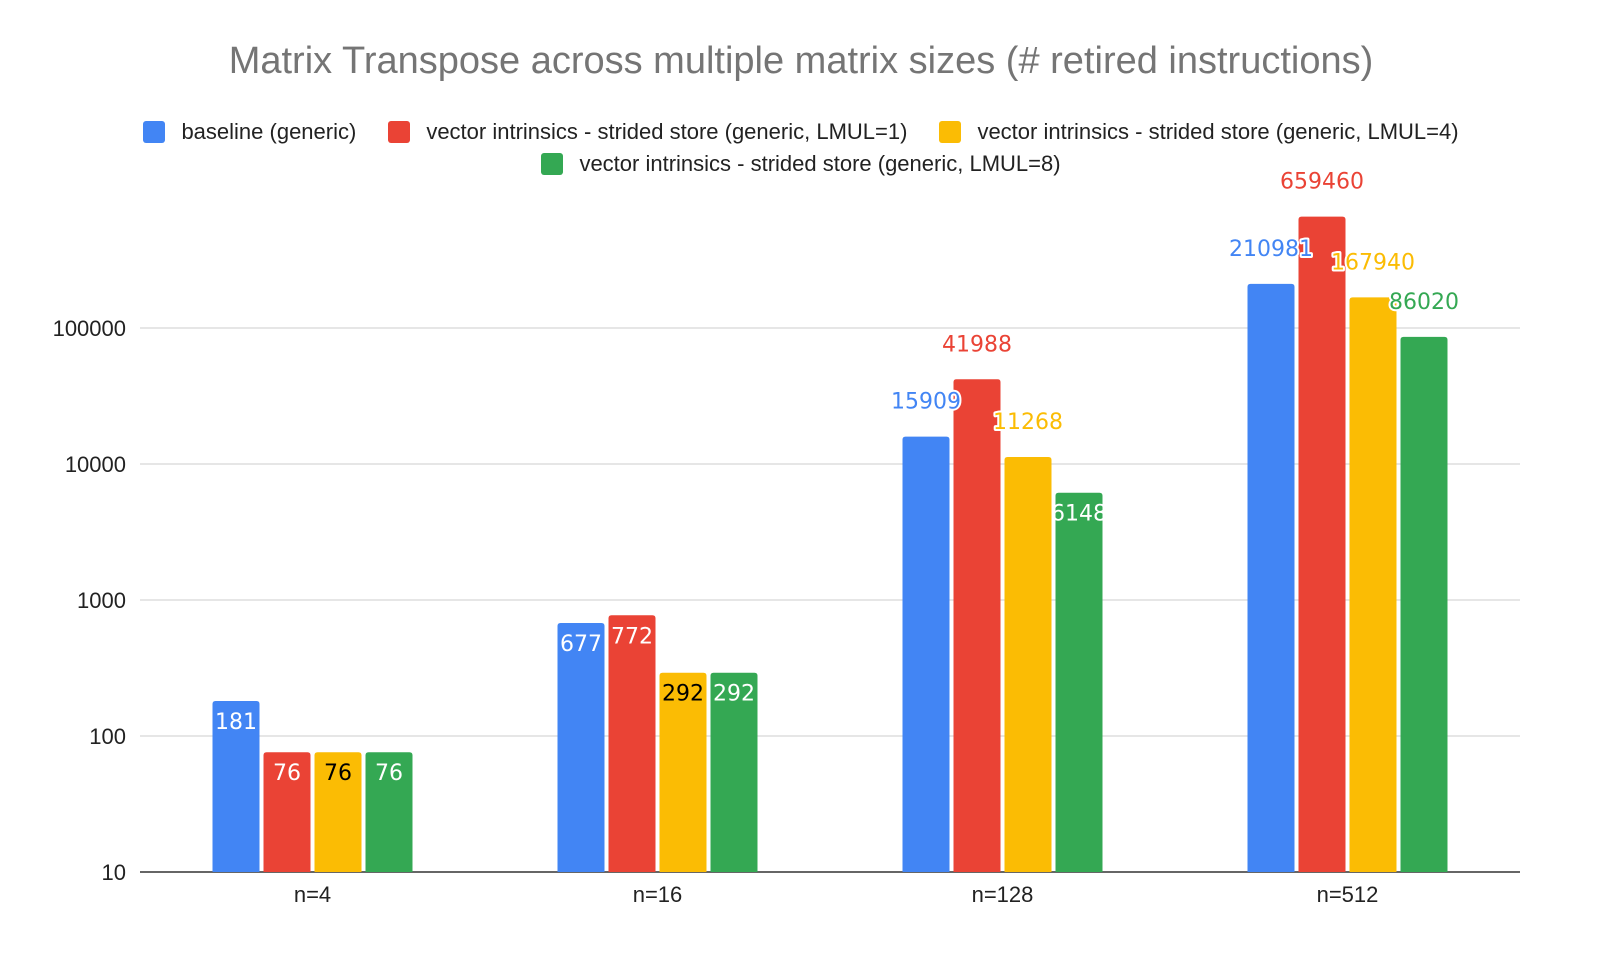  I want to click on x-tick-label-n=128: n=128, so click(1003, 894).